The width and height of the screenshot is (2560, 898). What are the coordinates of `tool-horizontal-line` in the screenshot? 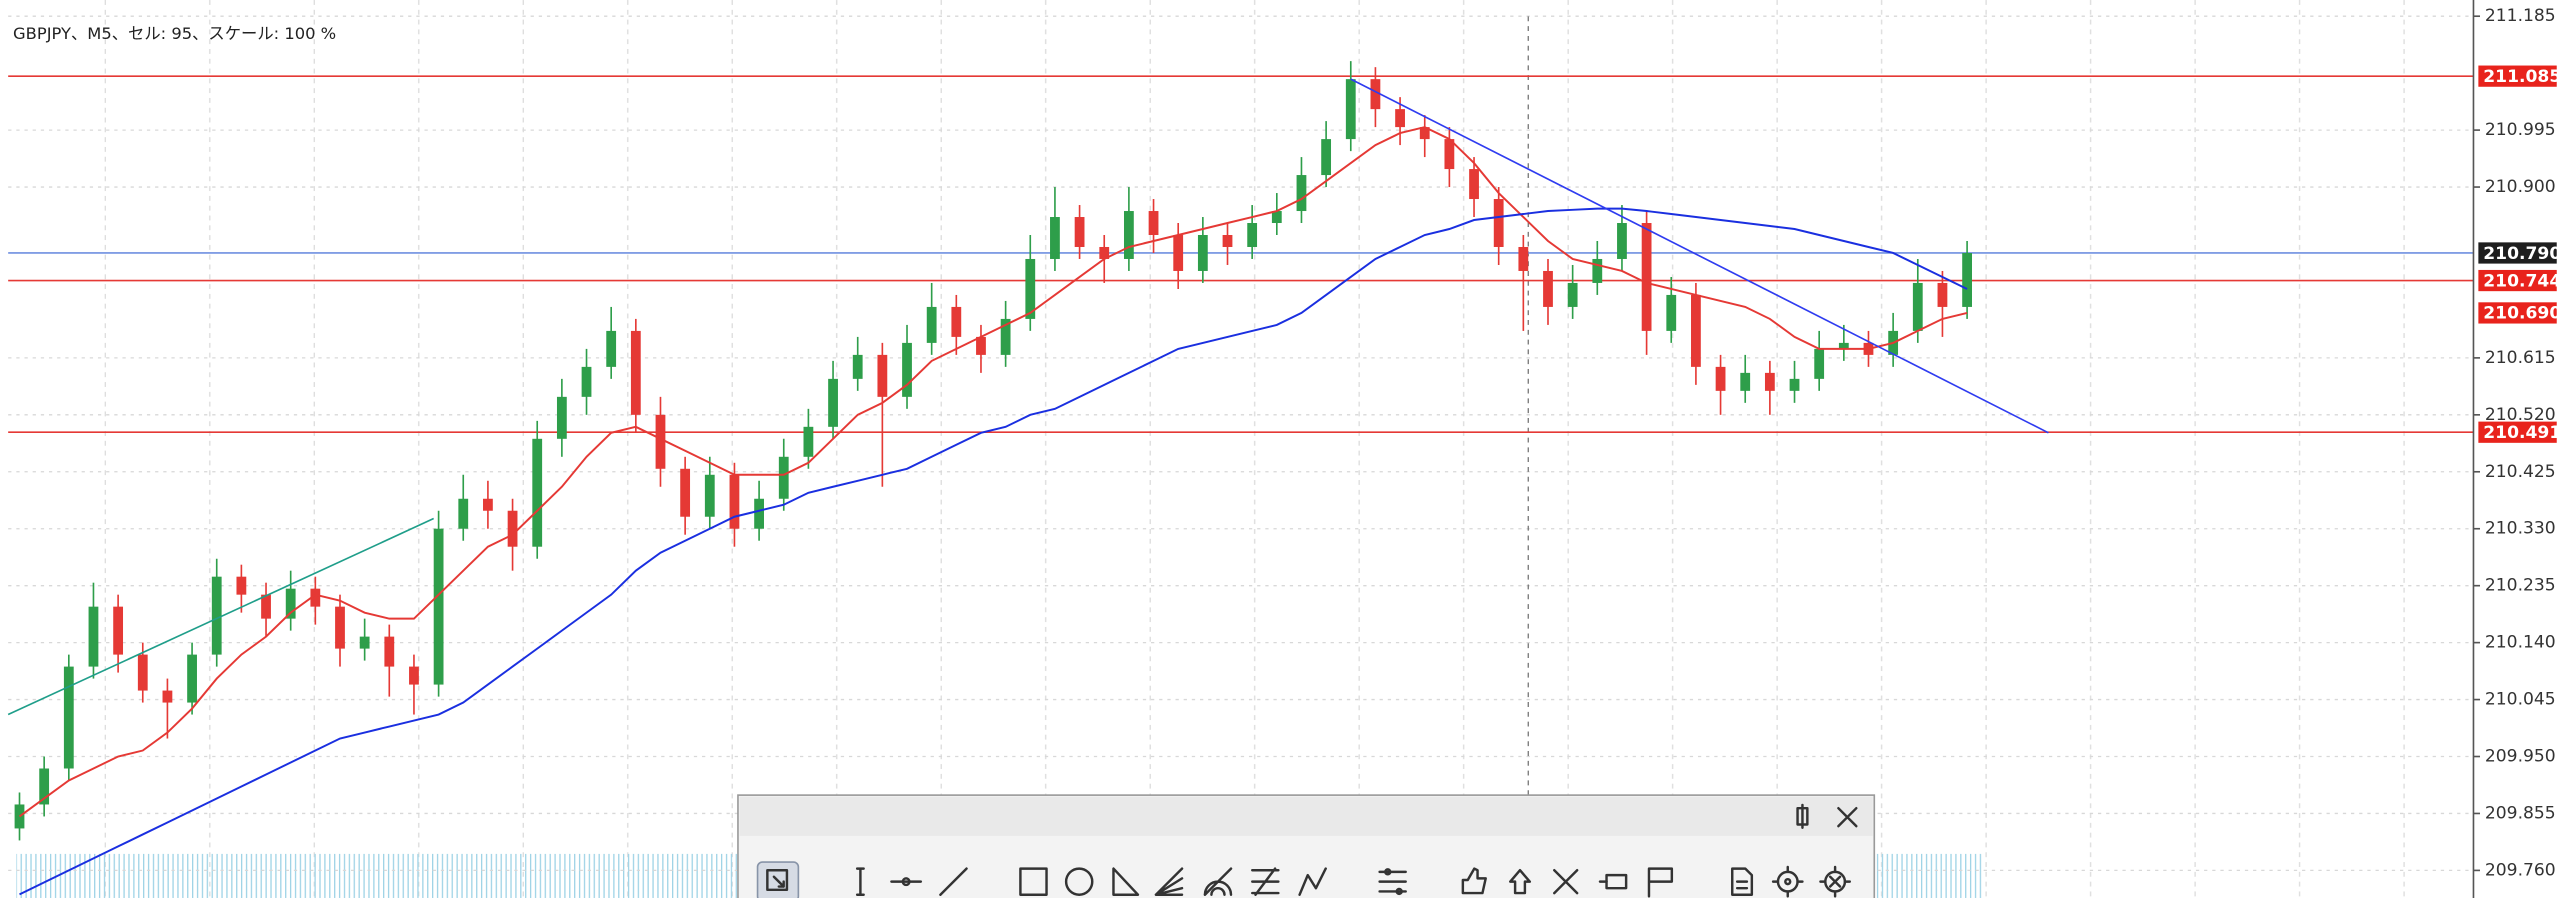 It's located at (906, 882).